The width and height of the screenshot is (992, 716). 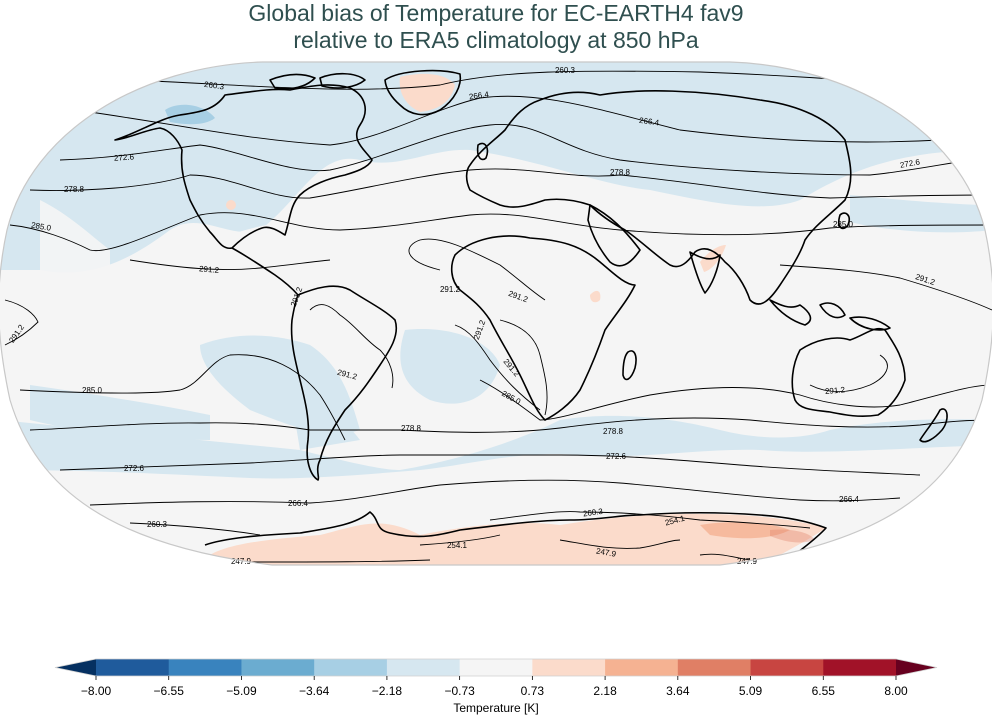 I want to click on colorbar-over-triangle, so click(x=916, y=667).